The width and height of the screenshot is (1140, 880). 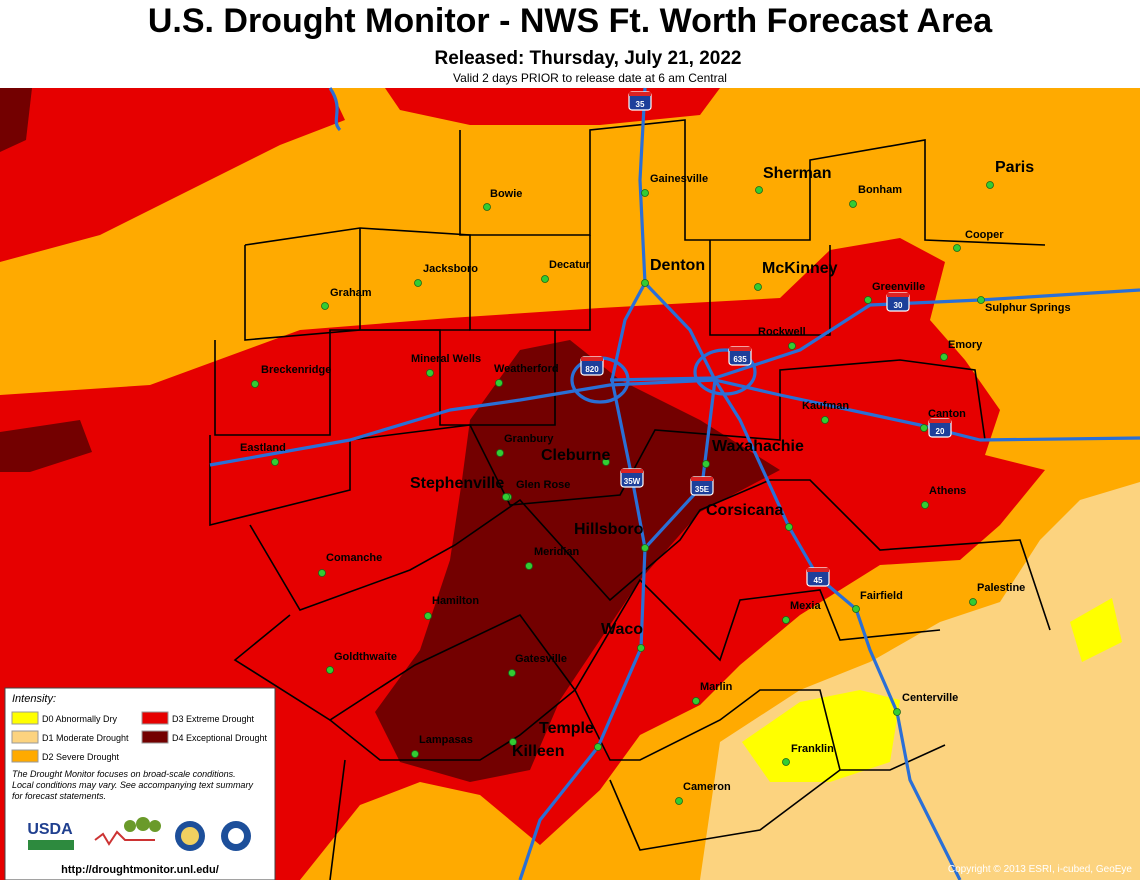 What do you see at coordinates (930, 698) in the screenshot?
I see `city-label: Centerville` at bounding box center [930, 698].